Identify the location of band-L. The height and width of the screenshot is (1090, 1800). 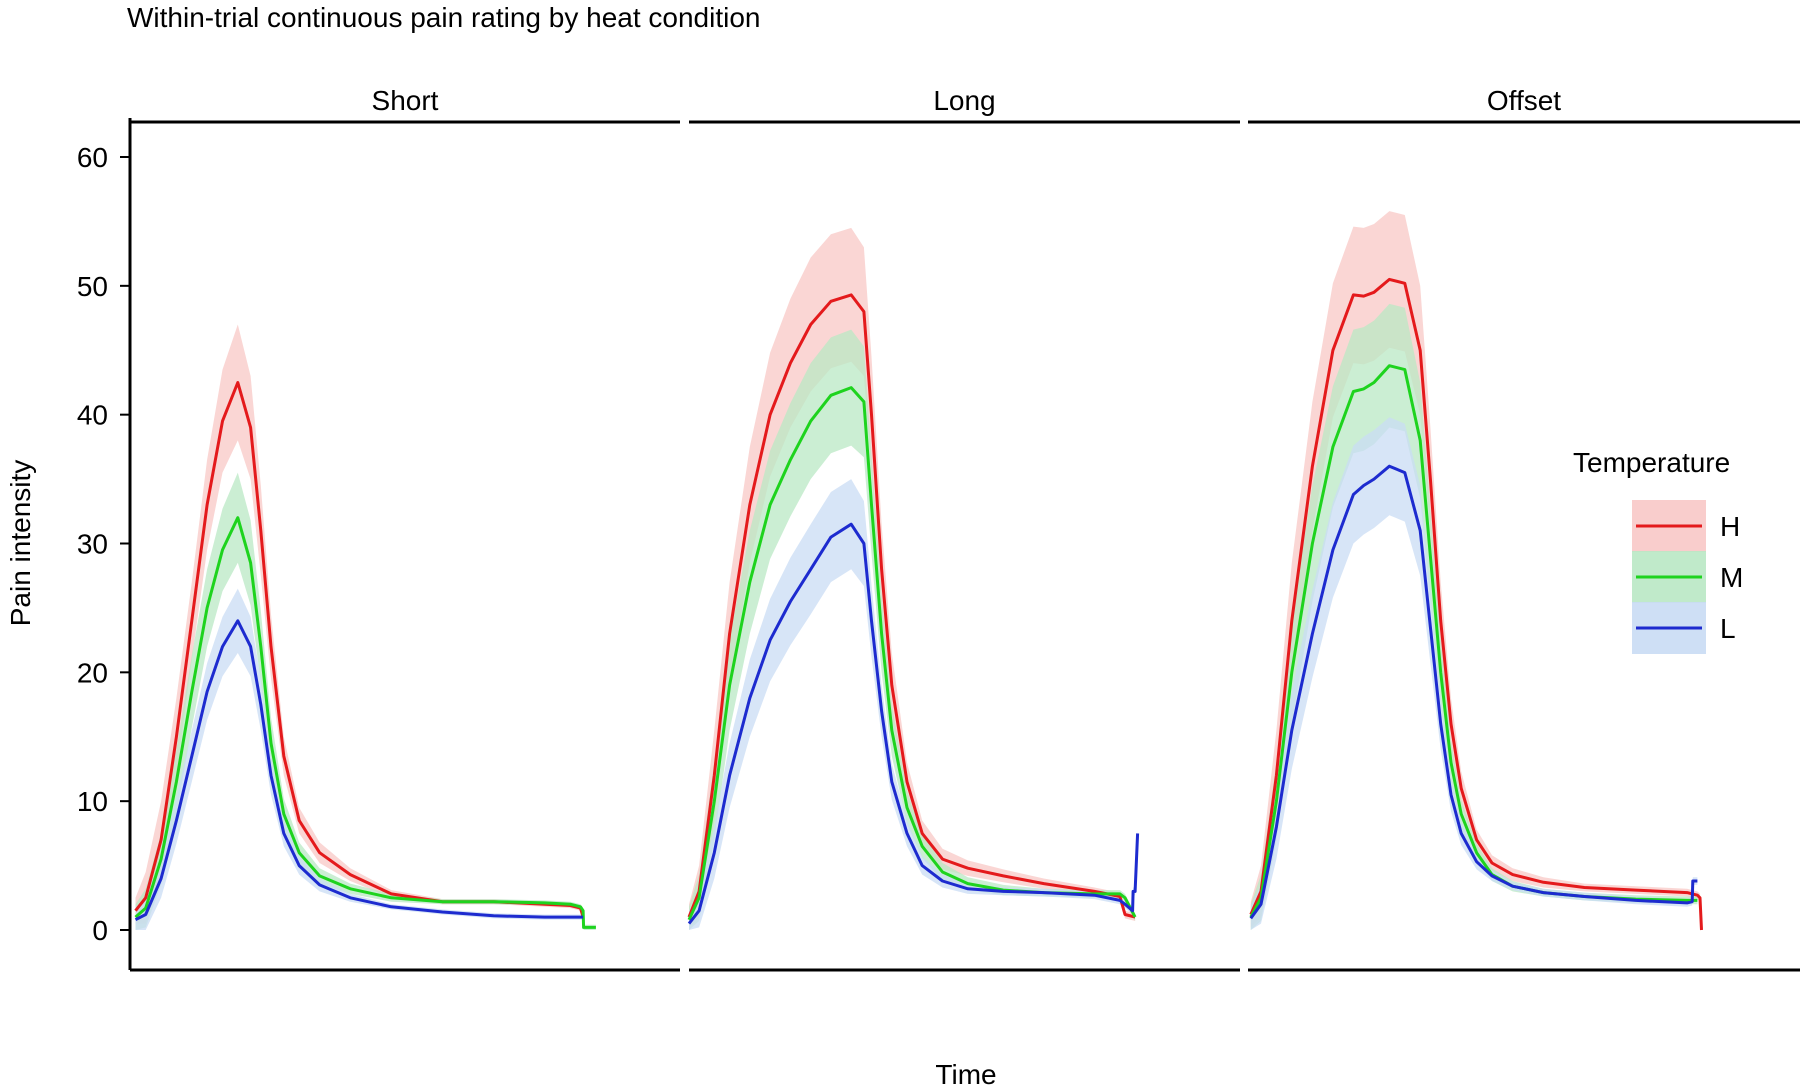
(913, 704).